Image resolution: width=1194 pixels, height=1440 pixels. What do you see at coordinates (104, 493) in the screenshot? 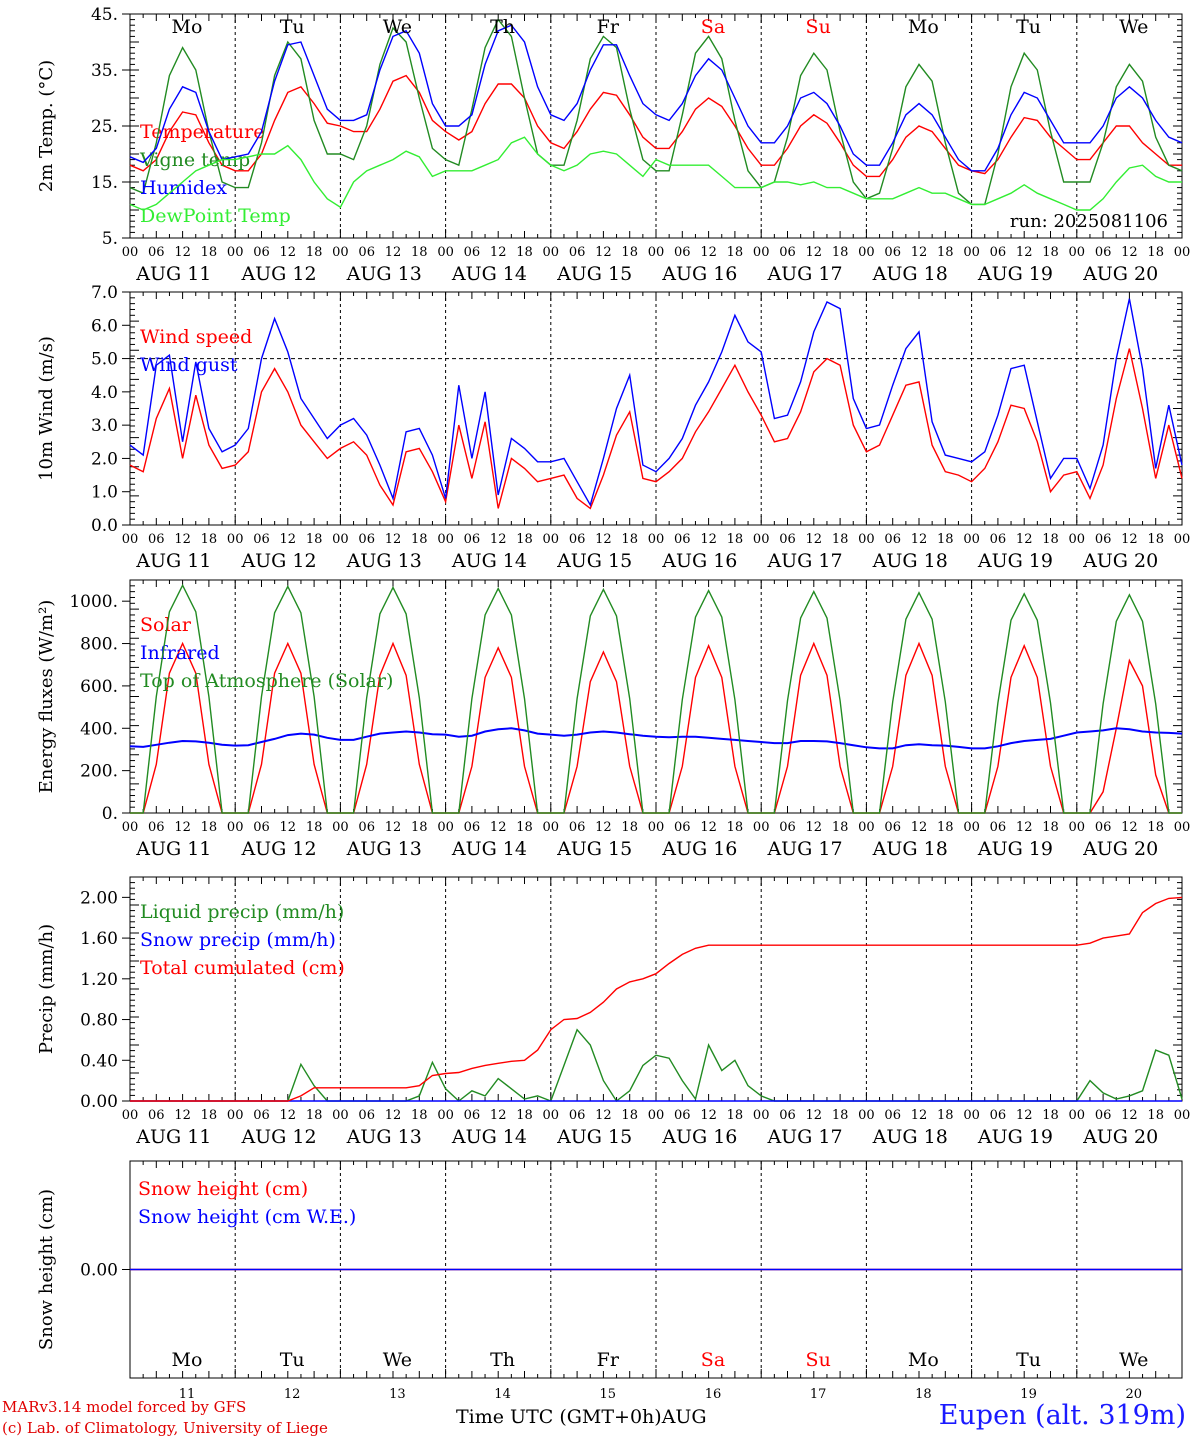
I see `y-tick-label: 1.0` at bounding box center [104, 493].